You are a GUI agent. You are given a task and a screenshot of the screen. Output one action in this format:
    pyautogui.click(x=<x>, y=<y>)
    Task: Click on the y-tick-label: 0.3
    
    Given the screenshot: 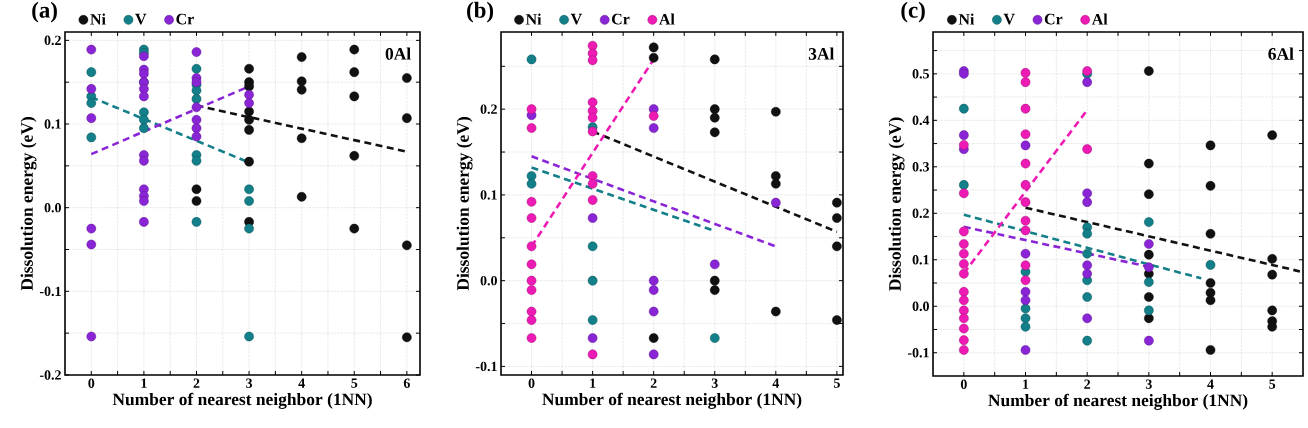 What is the action you would take?
    pyautogui.click(x=921, y=167)
    